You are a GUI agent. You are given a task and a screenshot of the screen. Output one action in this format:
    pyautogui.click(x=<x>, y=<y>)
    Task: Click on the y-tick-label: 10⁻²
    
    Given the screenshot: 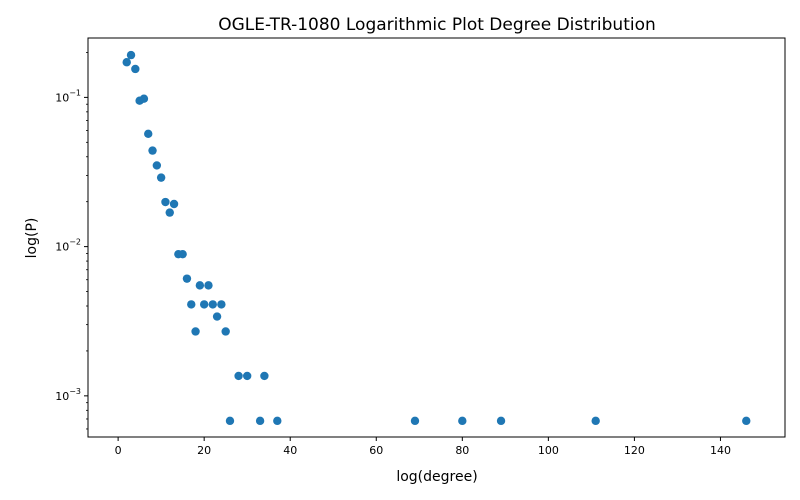 What is the action you would take?
    pyautogui.click(x=68, y=246)
    